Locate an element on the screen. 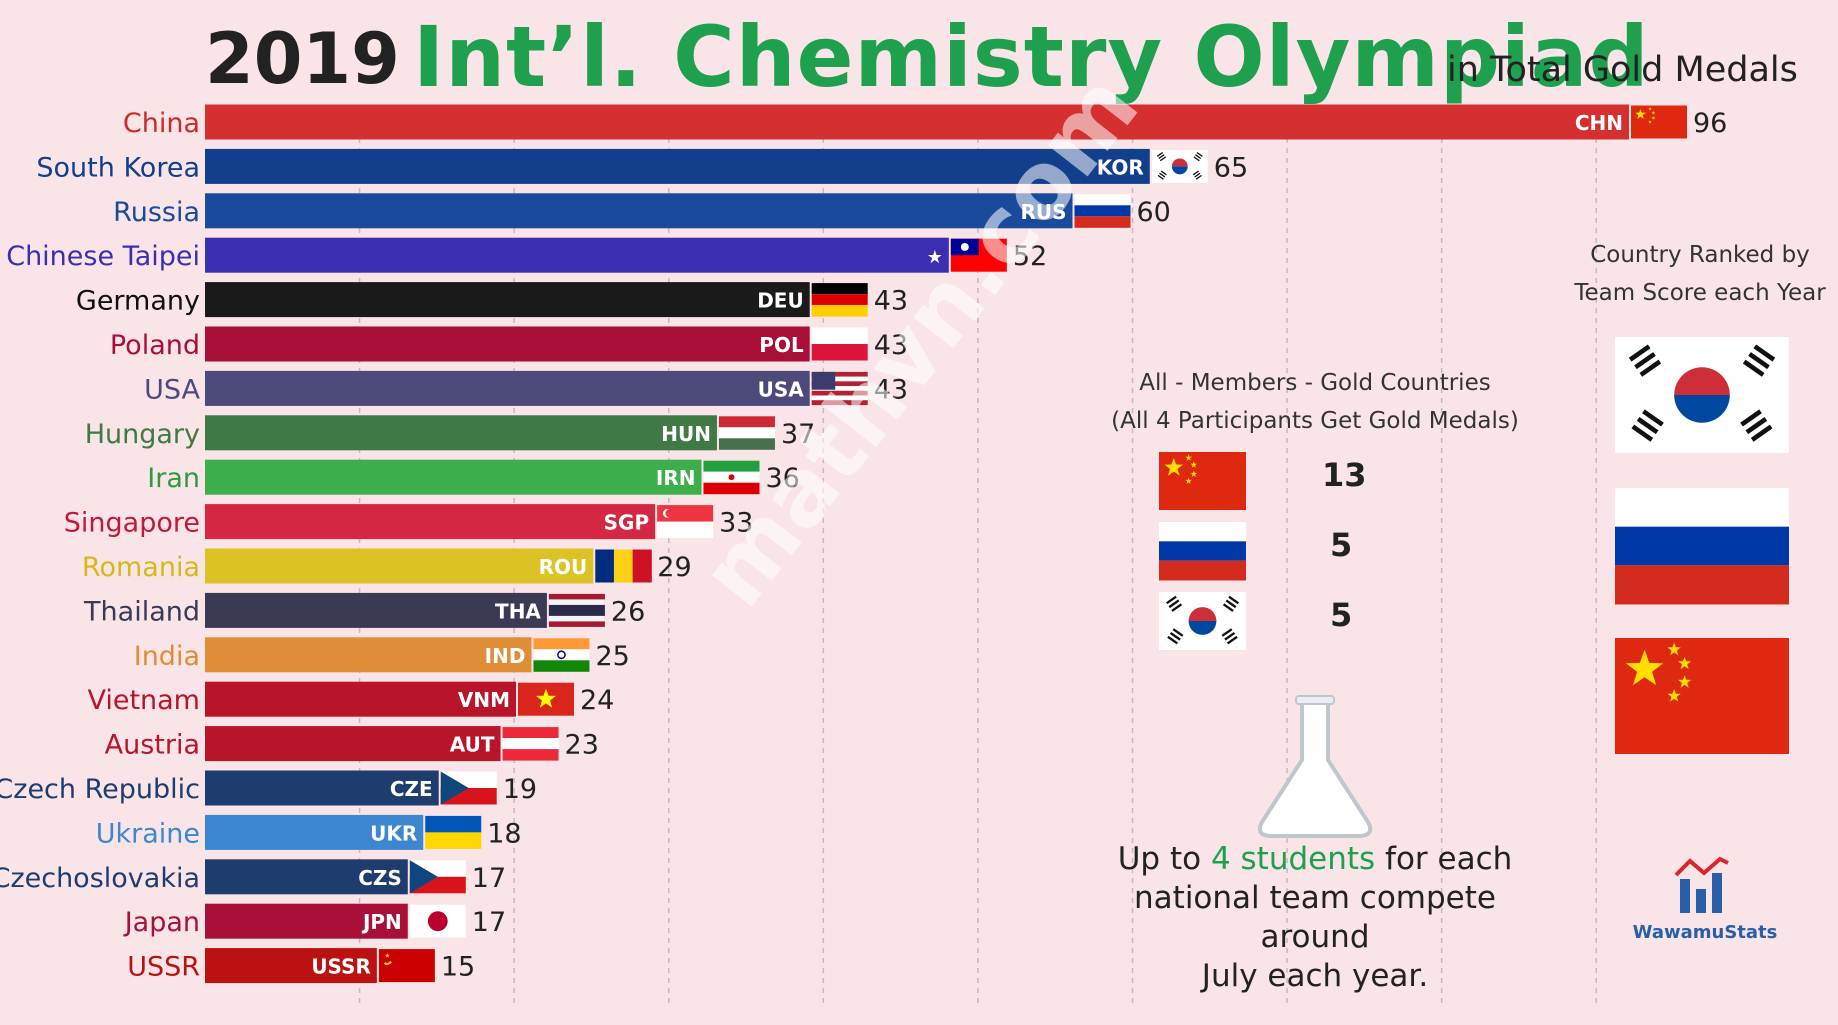 The image size is (1838, 1025). note-line1-suffix: for each is located at coordinates (1444, 859).